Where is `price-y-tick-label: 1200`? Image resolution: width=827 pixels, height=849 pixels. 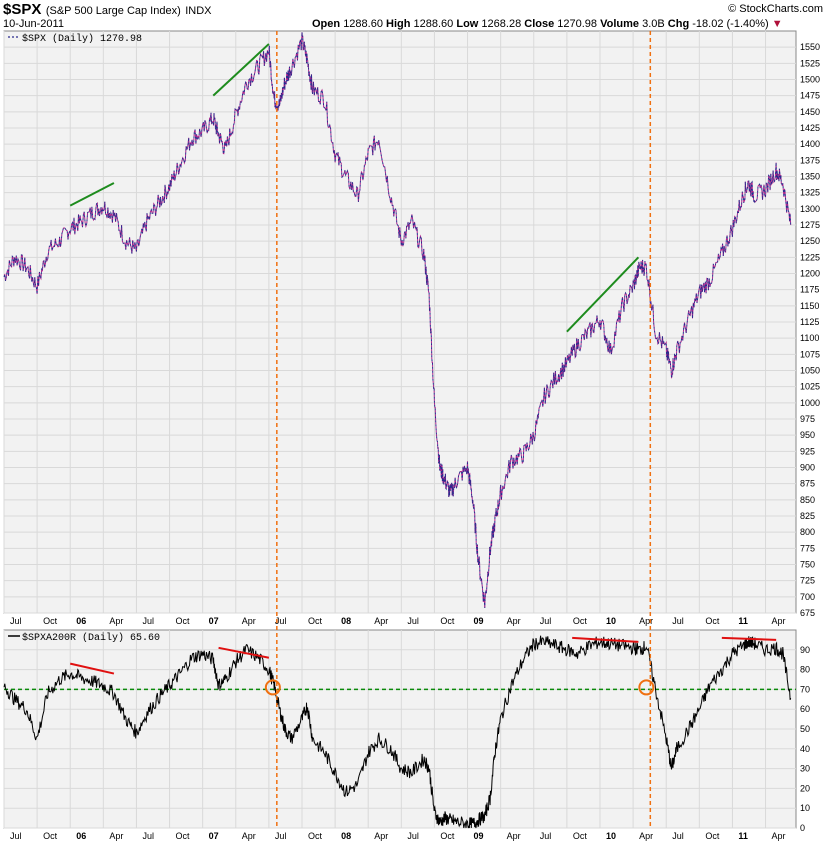 price-y-tick-label: 1200 is located at coordinates (810, 274).